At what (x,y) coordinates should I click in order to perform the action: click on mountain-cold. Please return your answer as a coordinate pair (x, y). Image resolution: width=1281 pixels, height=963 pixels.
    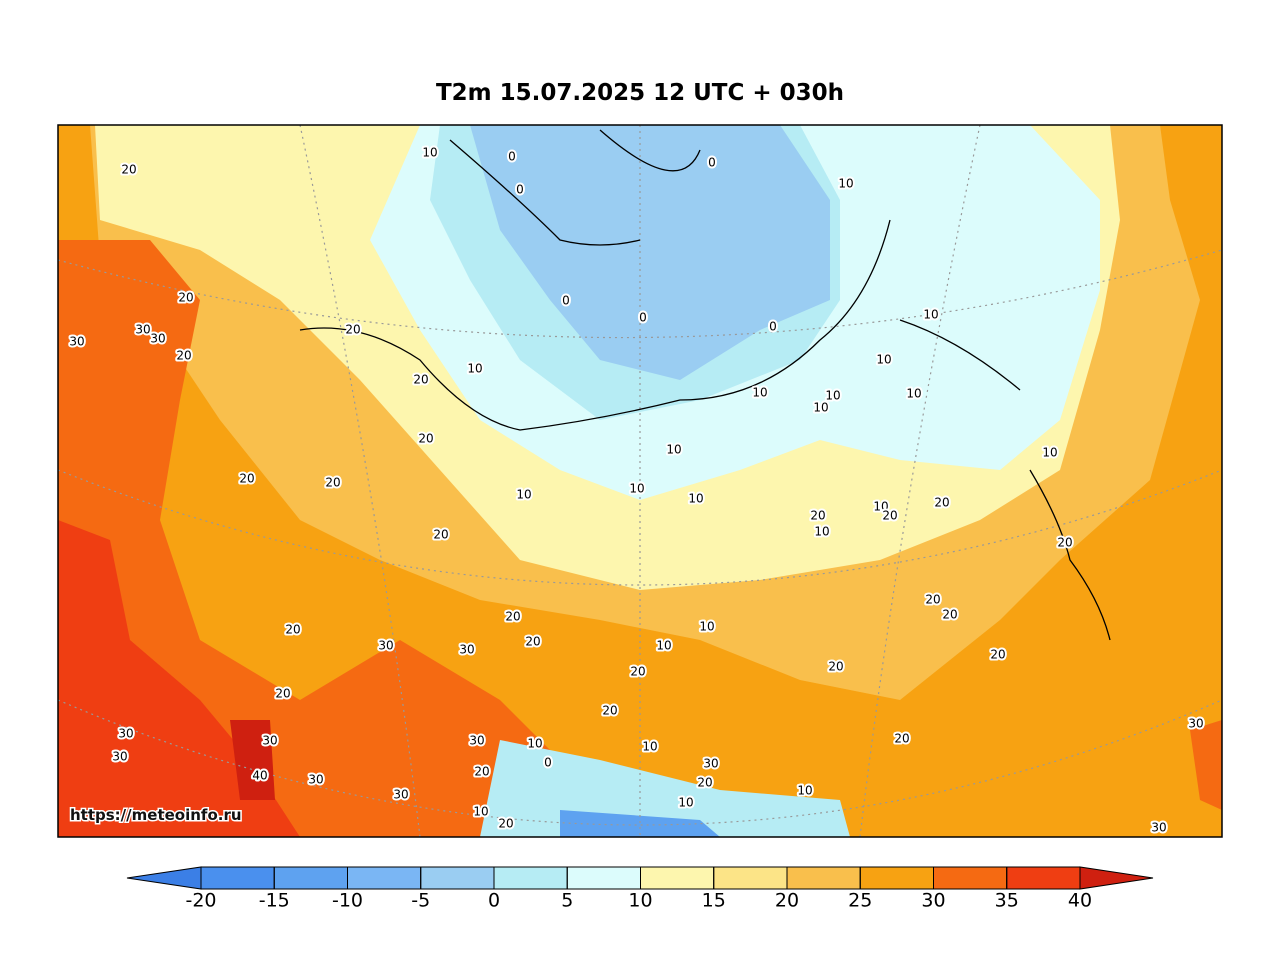
    Looking at the image, I should click on (640, 823).